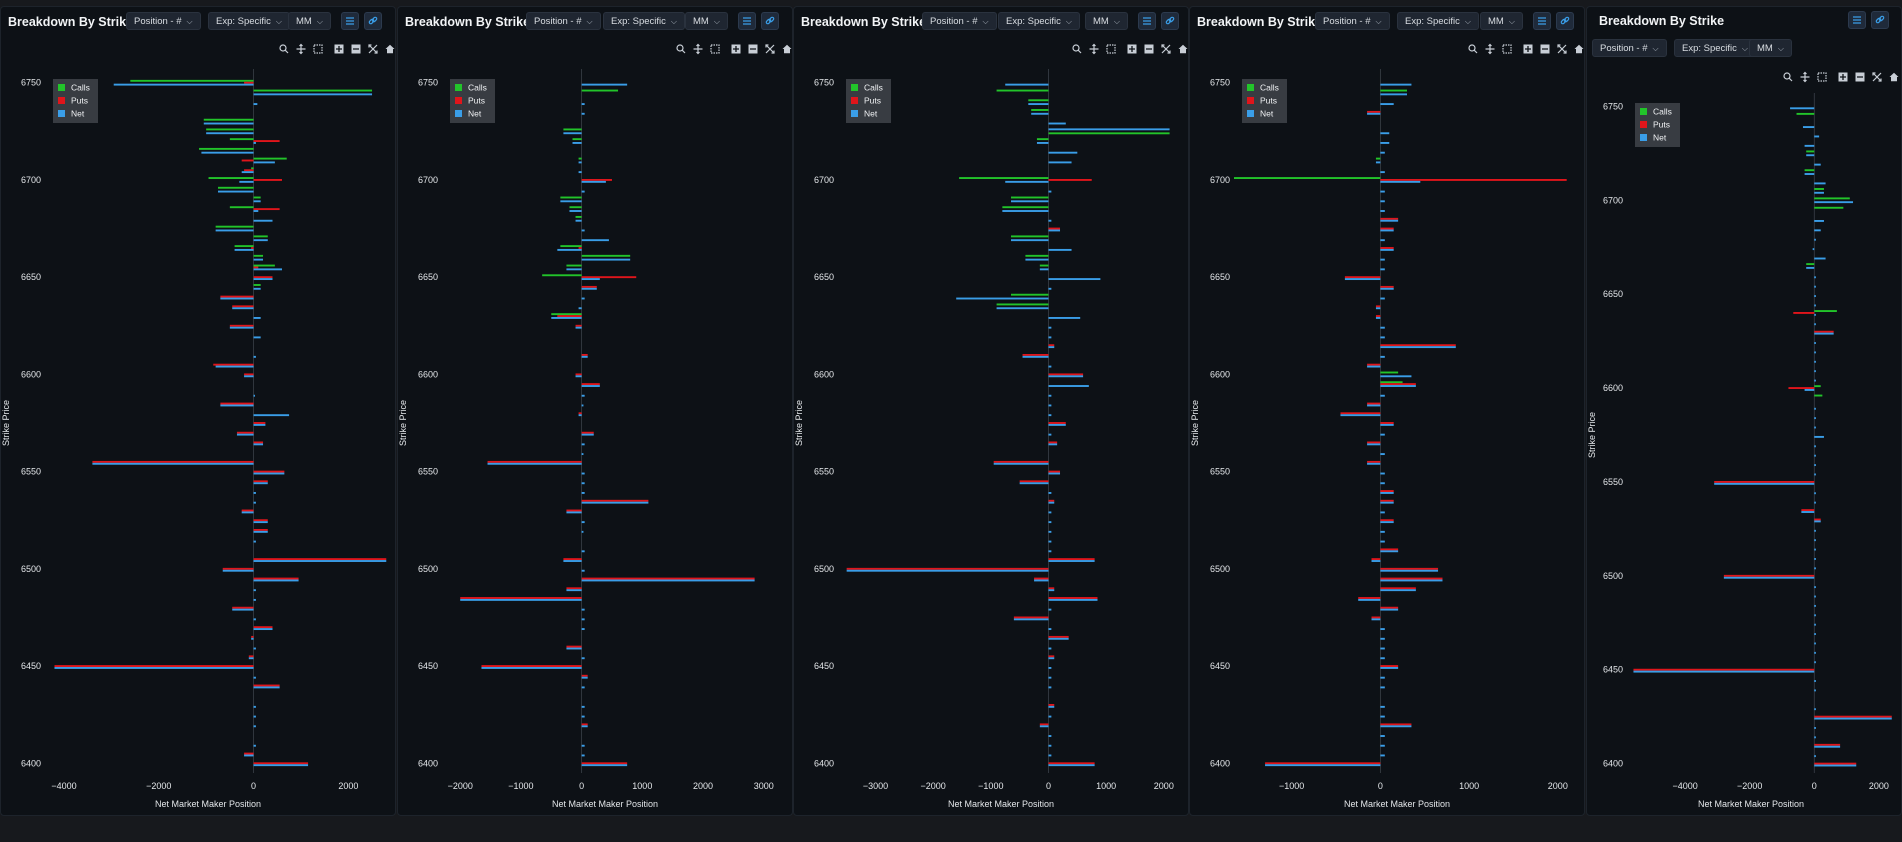 This screenshot has width=1902, height=842. I want to click on select-label: Position - #, so click(954, 21).